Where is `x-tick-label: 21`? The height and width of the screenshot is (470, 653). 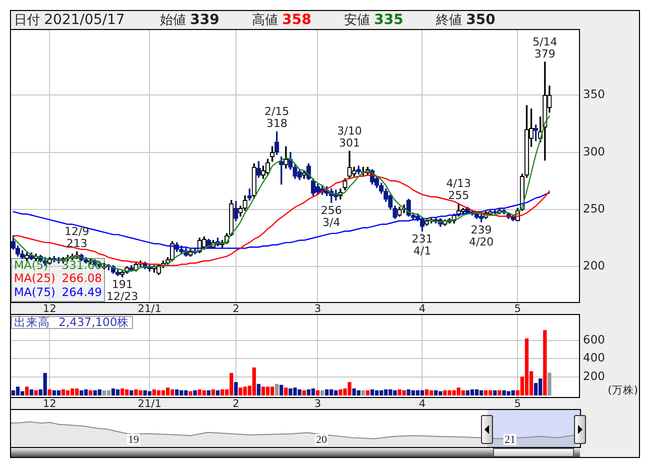 x-tick-label: 21 is located at coordinates (510, 440).